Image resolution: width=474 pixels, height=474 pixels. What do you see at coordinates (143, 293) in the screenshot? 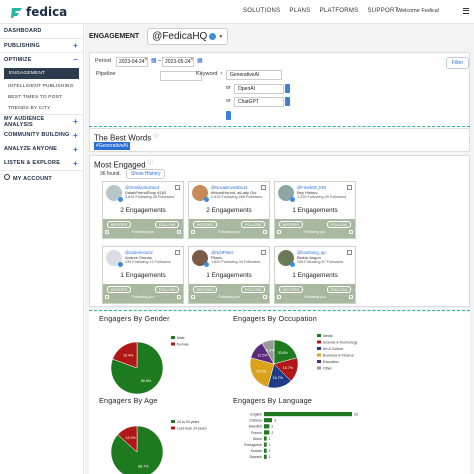
I see `card-actions: HISTORY FOLLOW Following you` at bounding box center [143, 293].